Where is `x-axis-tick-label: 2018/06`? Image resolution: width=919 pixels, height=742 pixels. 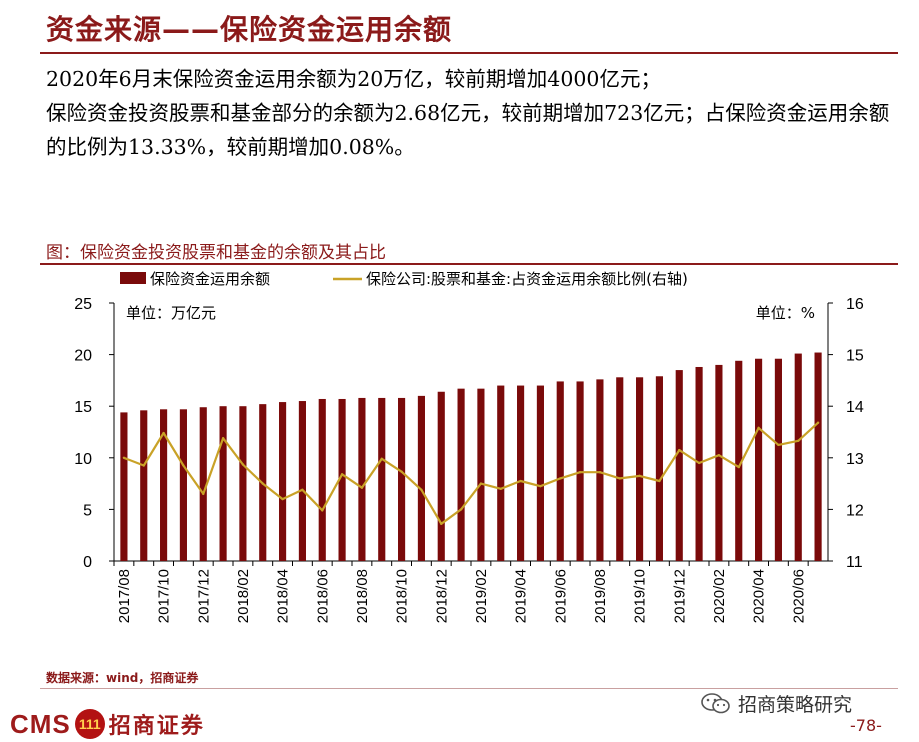
x-axis-tick-label: 2018/06 is located at coordinates (322, 596).